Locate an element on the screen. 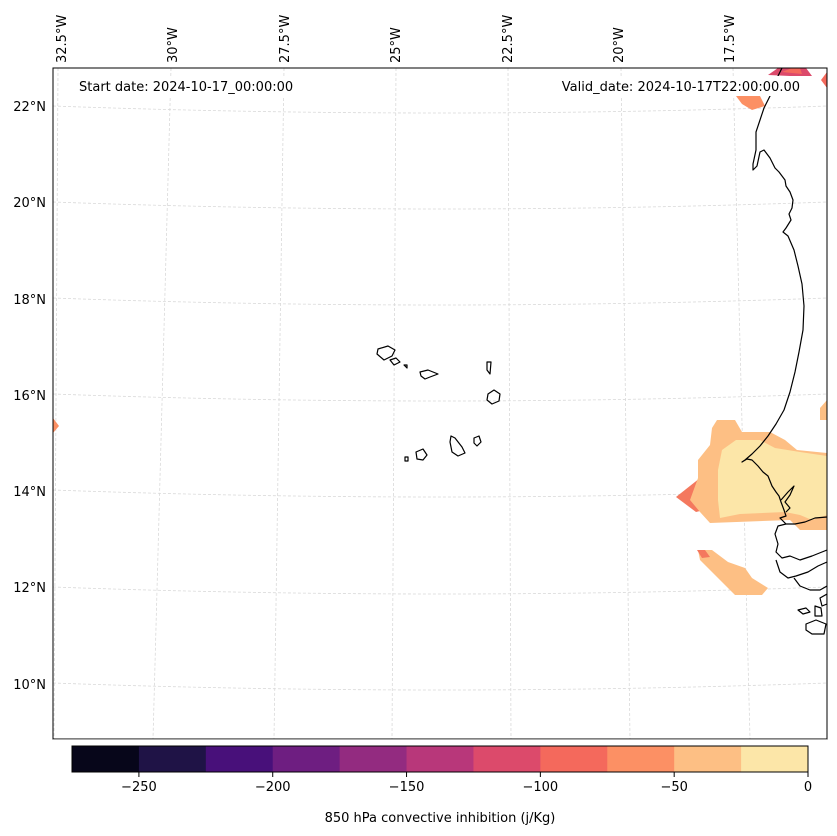  coastline-gambia-estuary is located at coordinates (787, 499).